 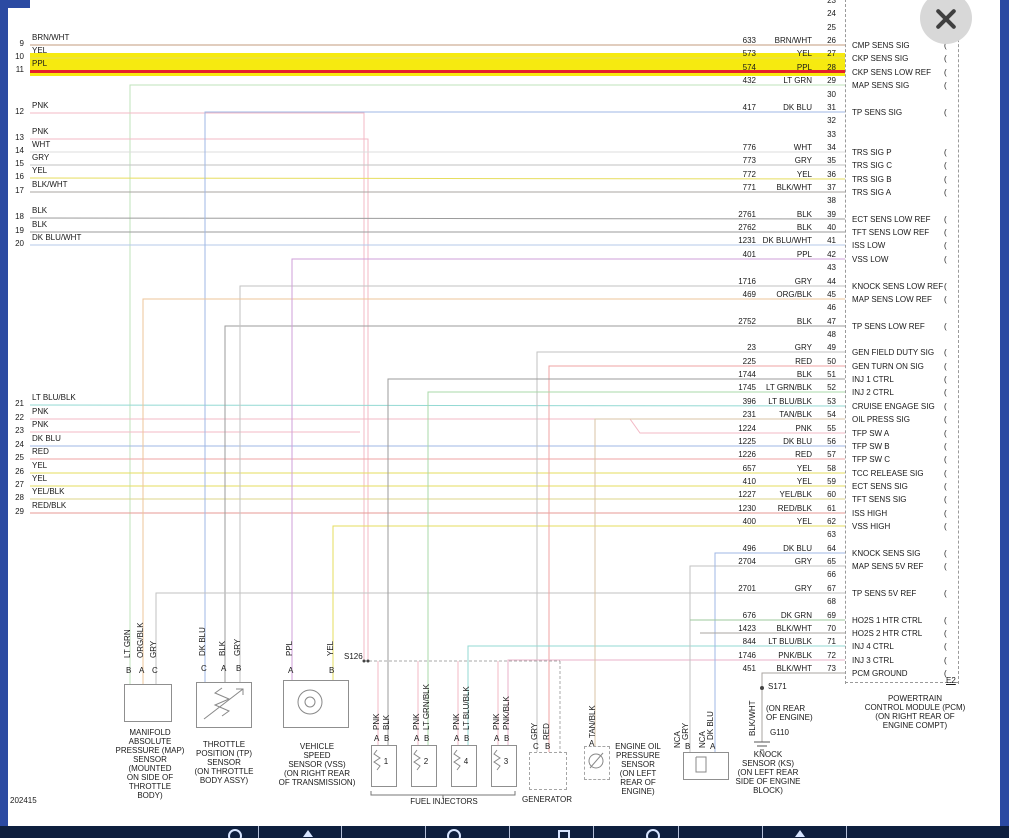 I want to click on pcm-connector-id: E2, so click(x=951, y=680).